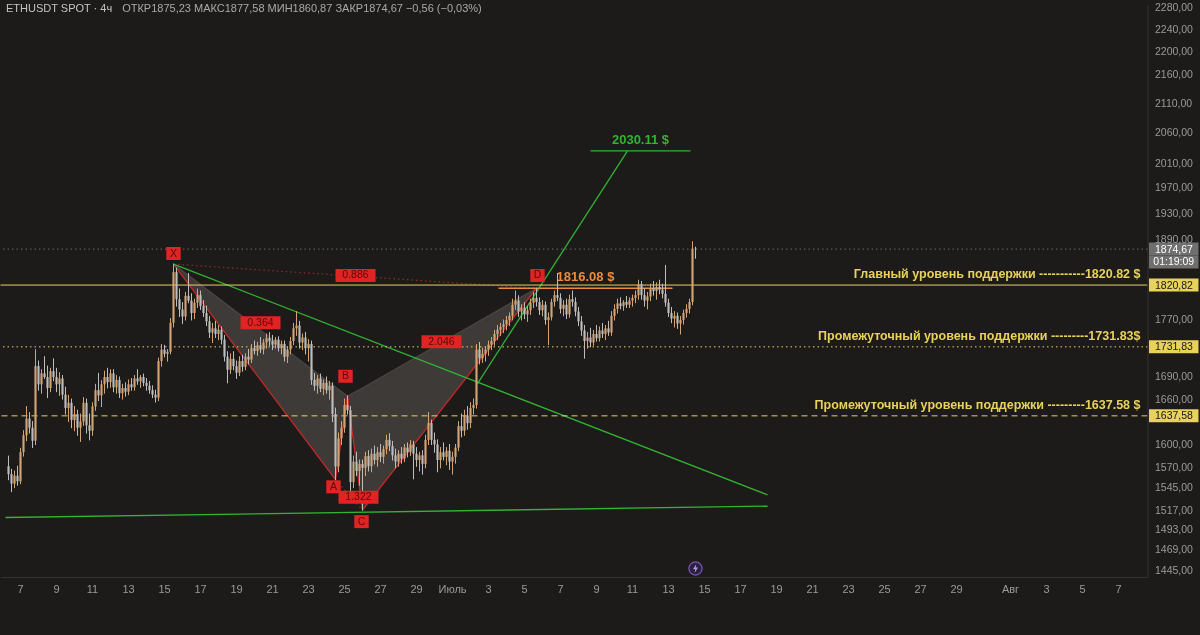 The image size is (1200, 635). I want to click on y-tick-label: 1930,00, so click(1174, 212).